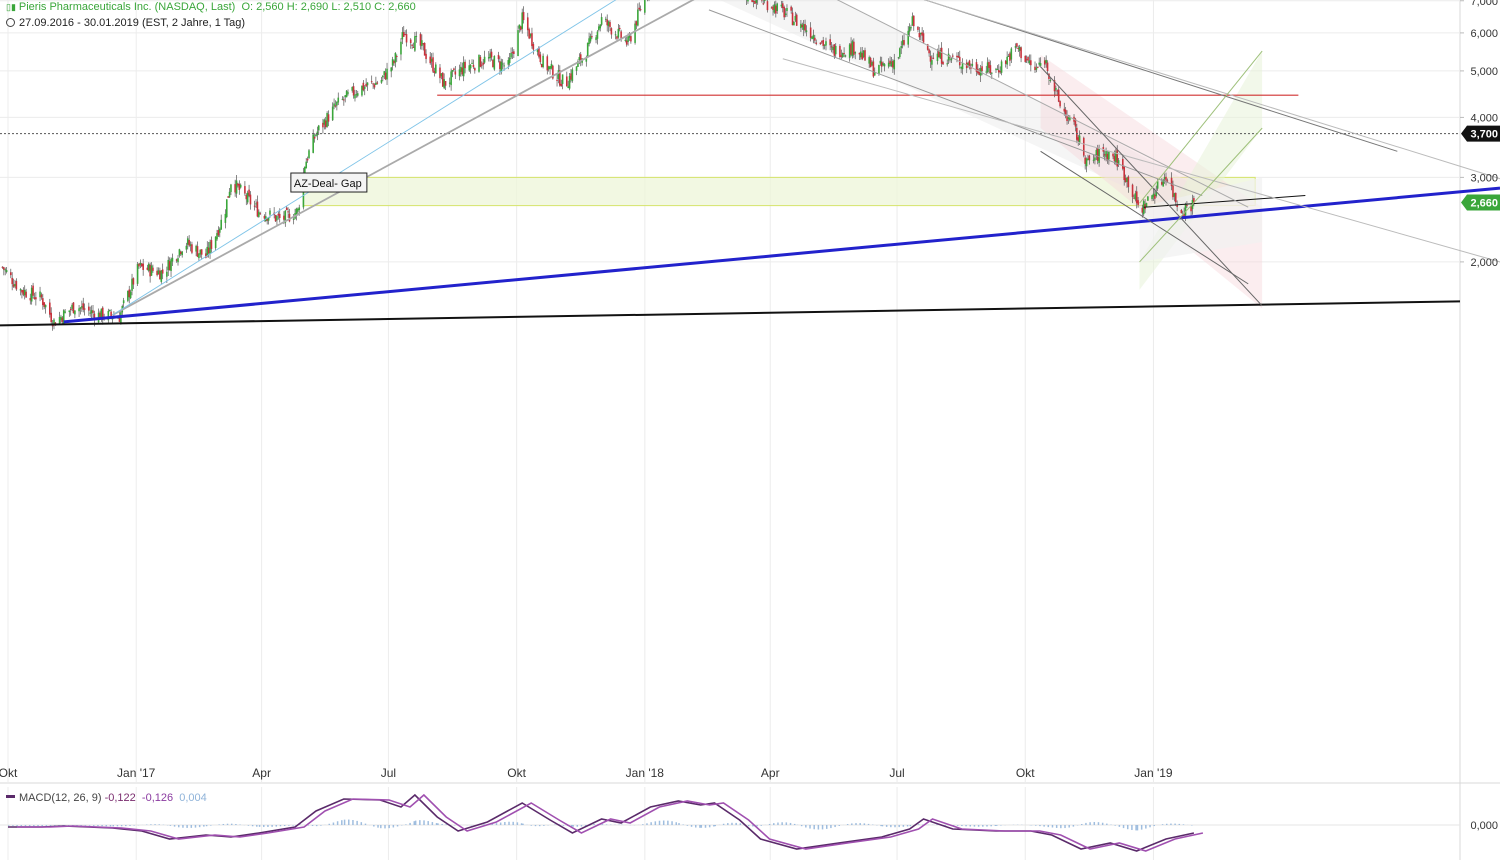 The width and height of the screenshot is (1500, 865). What do you see at coordinates (516, 773) in the screenshot?
I see `x-tick-label: Okt` at bounding box center [516, 773].